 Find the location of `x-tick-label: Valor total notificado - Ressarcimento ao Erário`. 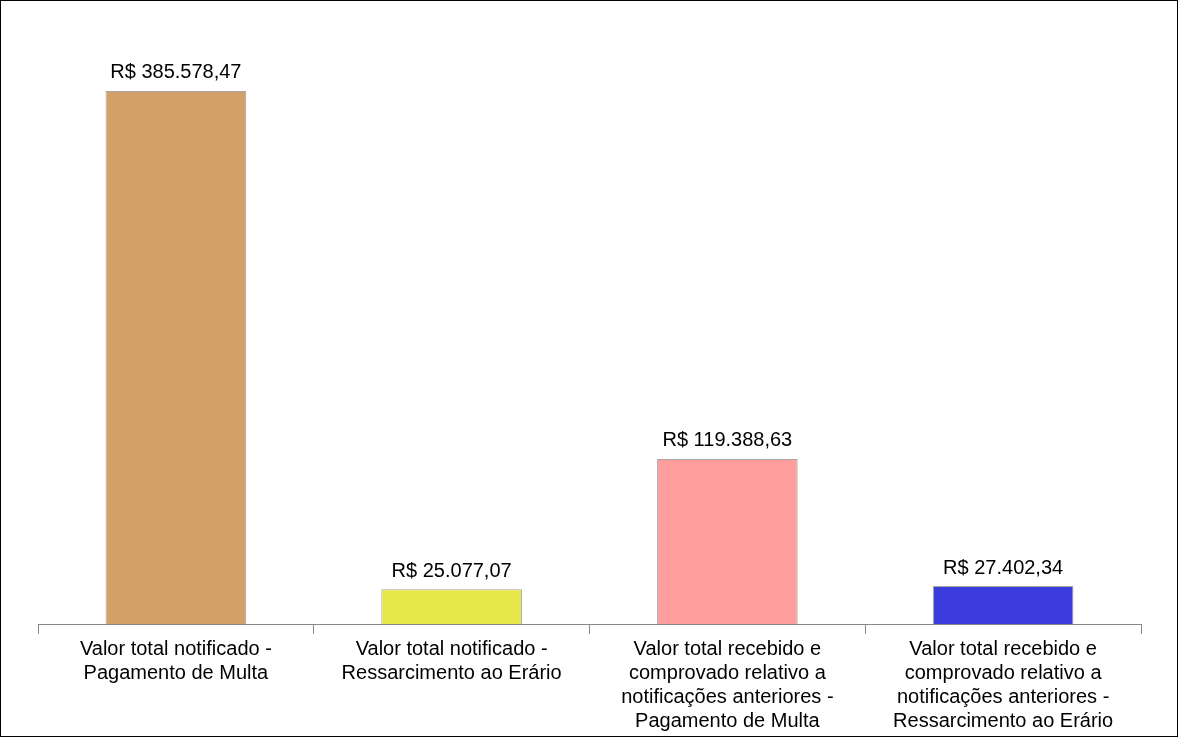

x-tick-label: Valor total notificado - Ressarcimento ao Erário is located at coordinates (451, 659).